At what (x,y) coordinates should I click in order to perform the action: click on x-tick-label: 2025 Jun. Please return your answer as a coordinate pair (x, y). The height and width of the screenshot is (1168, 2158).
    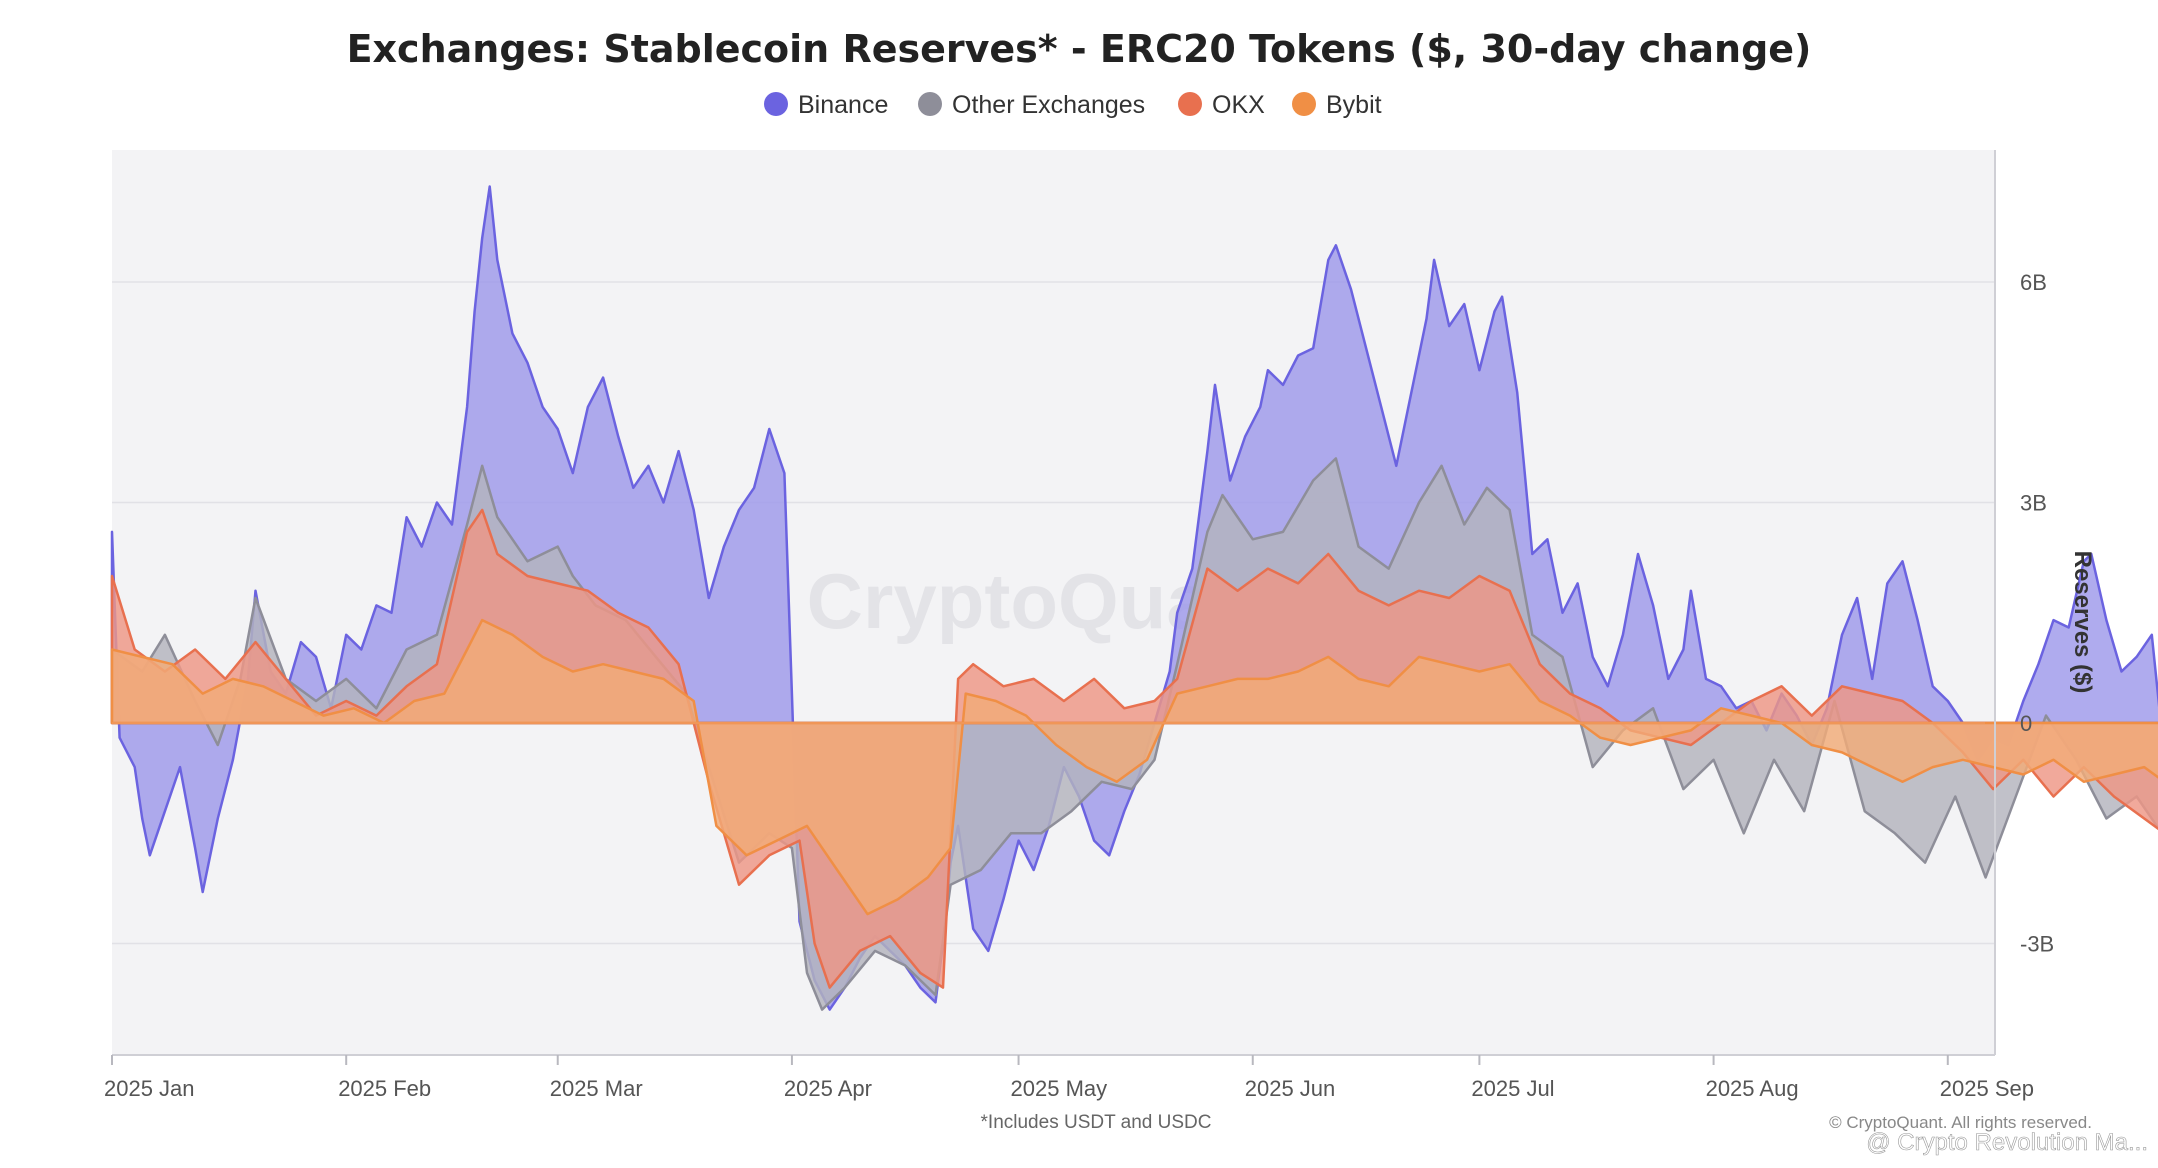
    Looking at the image, I should click on (1290, 1088).